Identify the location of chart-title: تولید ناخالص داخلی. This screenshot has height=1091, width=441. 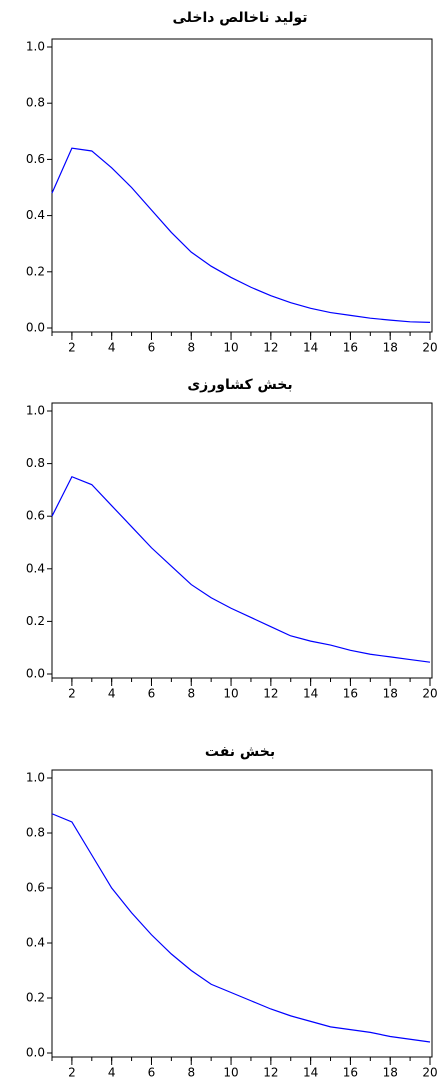
(239, 18).